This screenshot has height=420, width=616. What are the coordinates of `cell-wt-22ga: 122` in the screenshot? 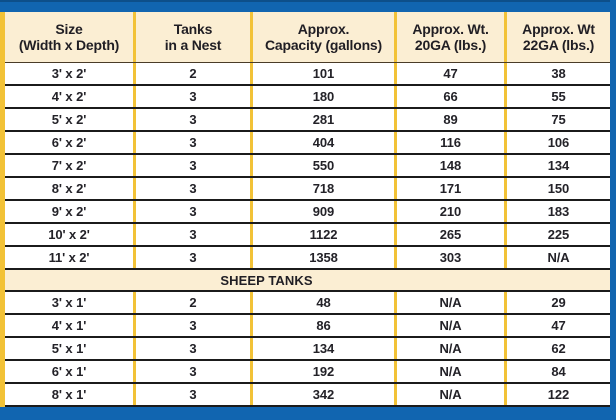 It's located at (557, 394).